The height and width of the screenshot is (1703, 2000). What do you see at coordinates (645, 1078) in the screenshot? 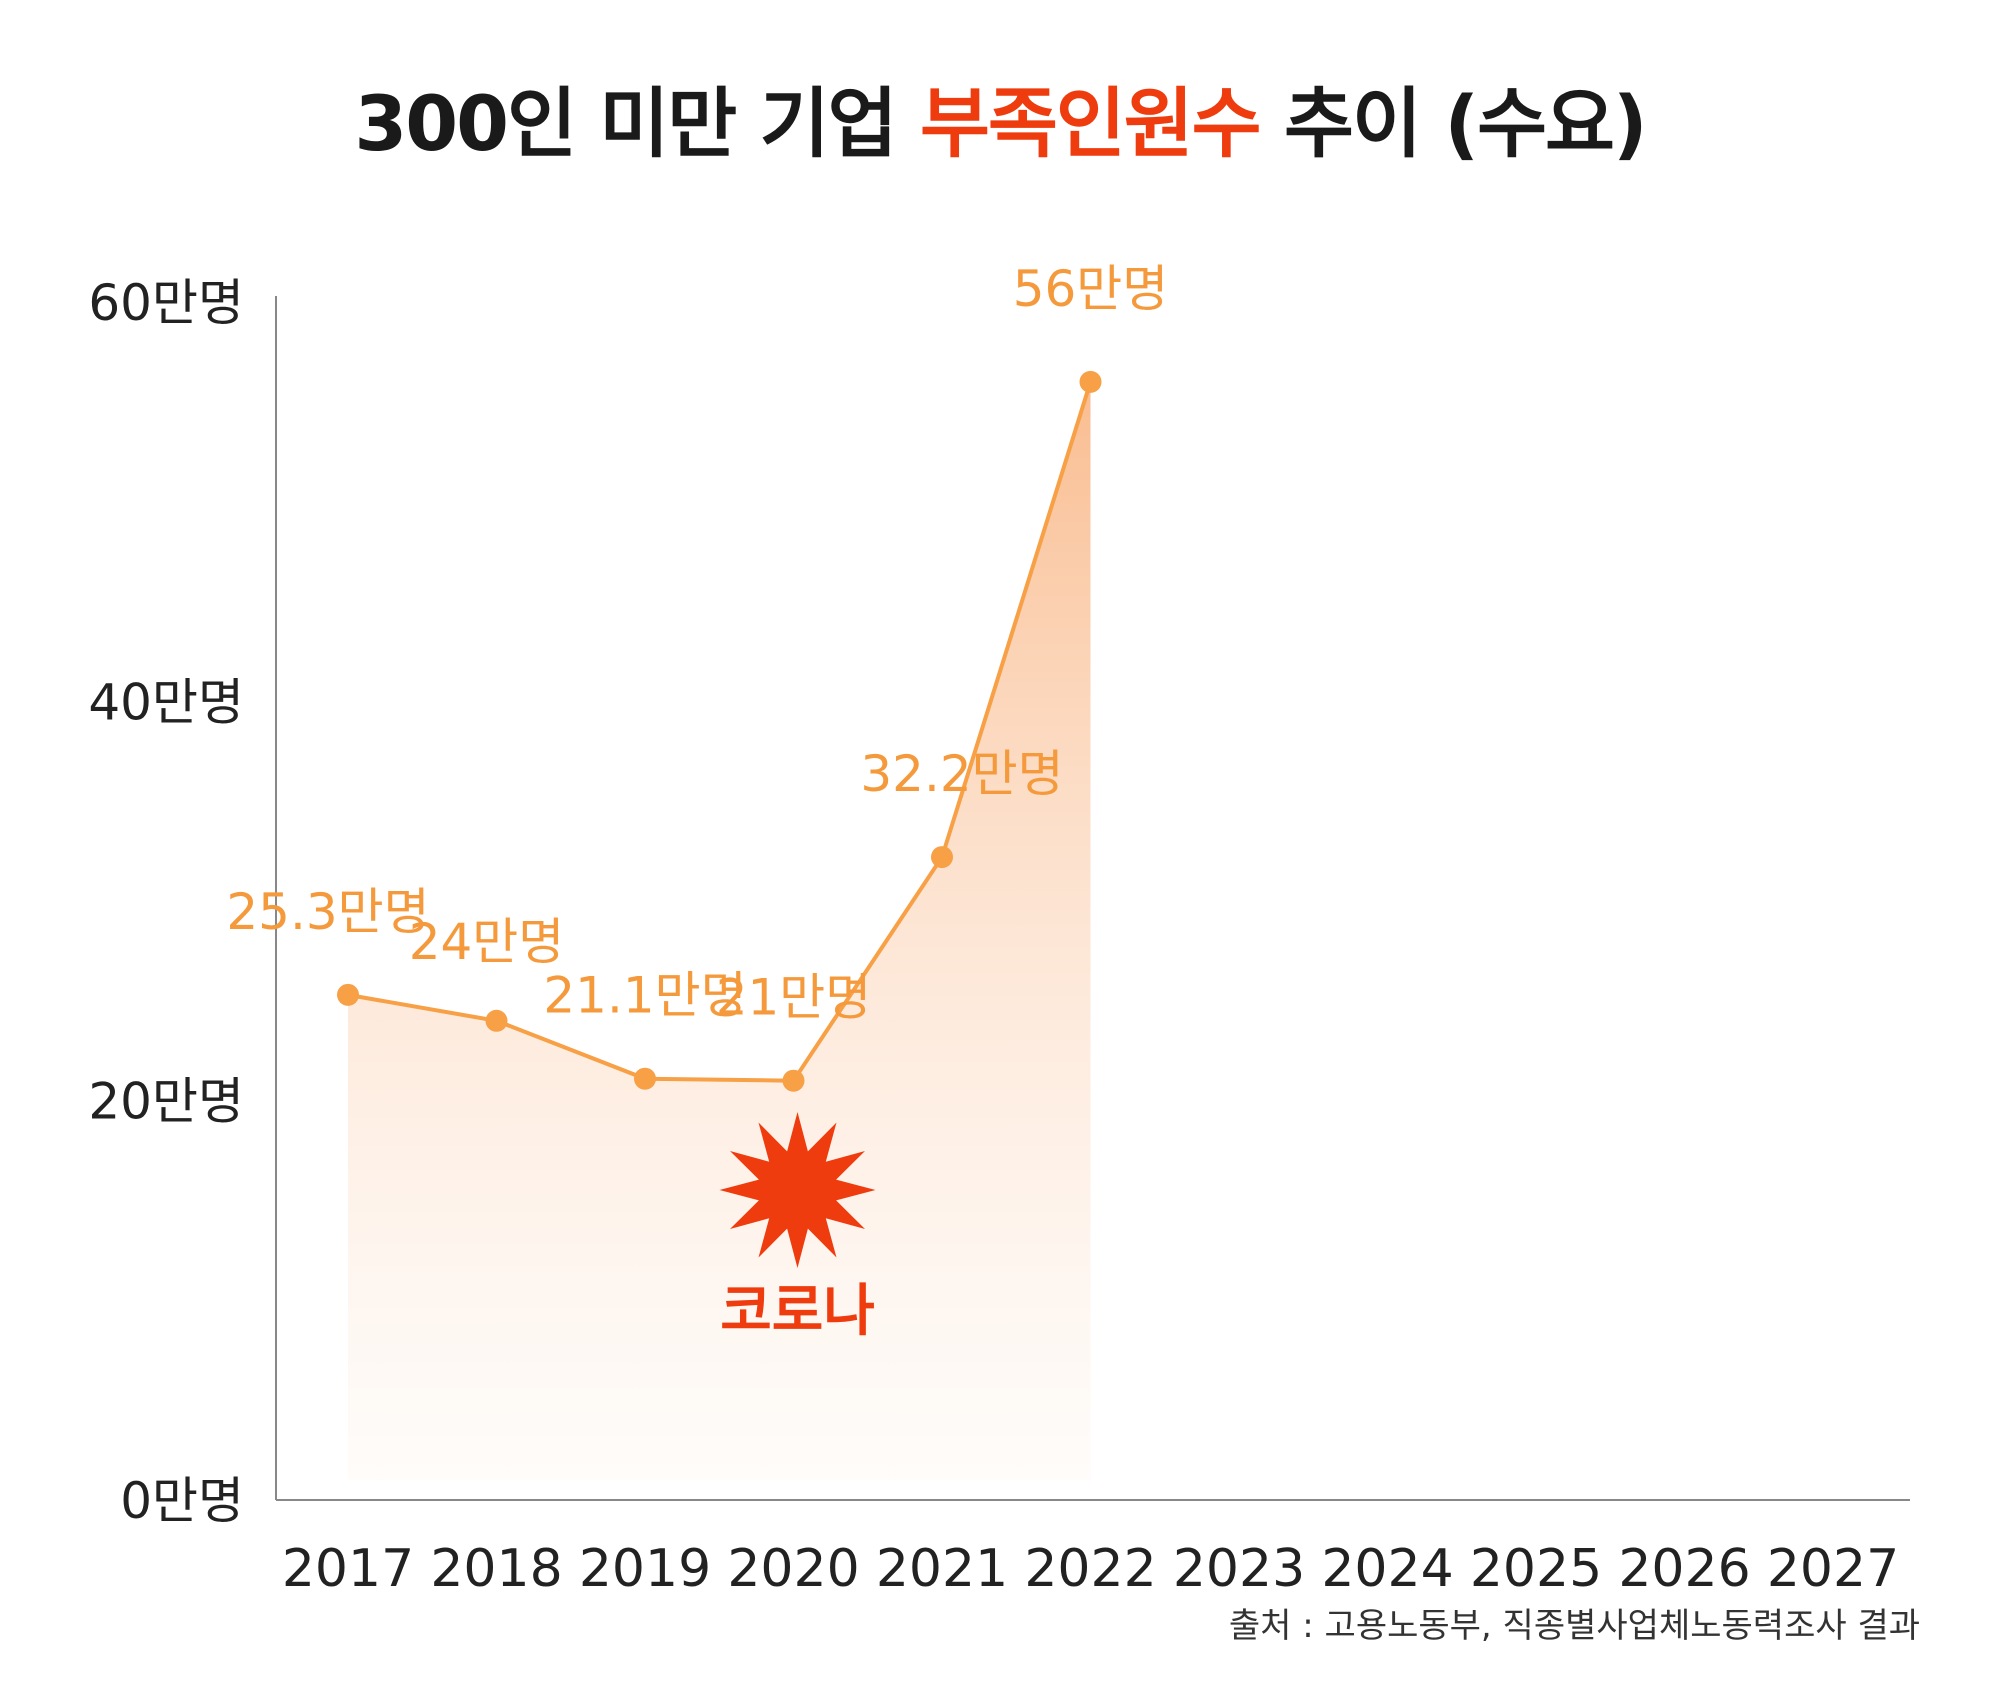
I see `data-point-2019` at bounding box center [645, 1078].